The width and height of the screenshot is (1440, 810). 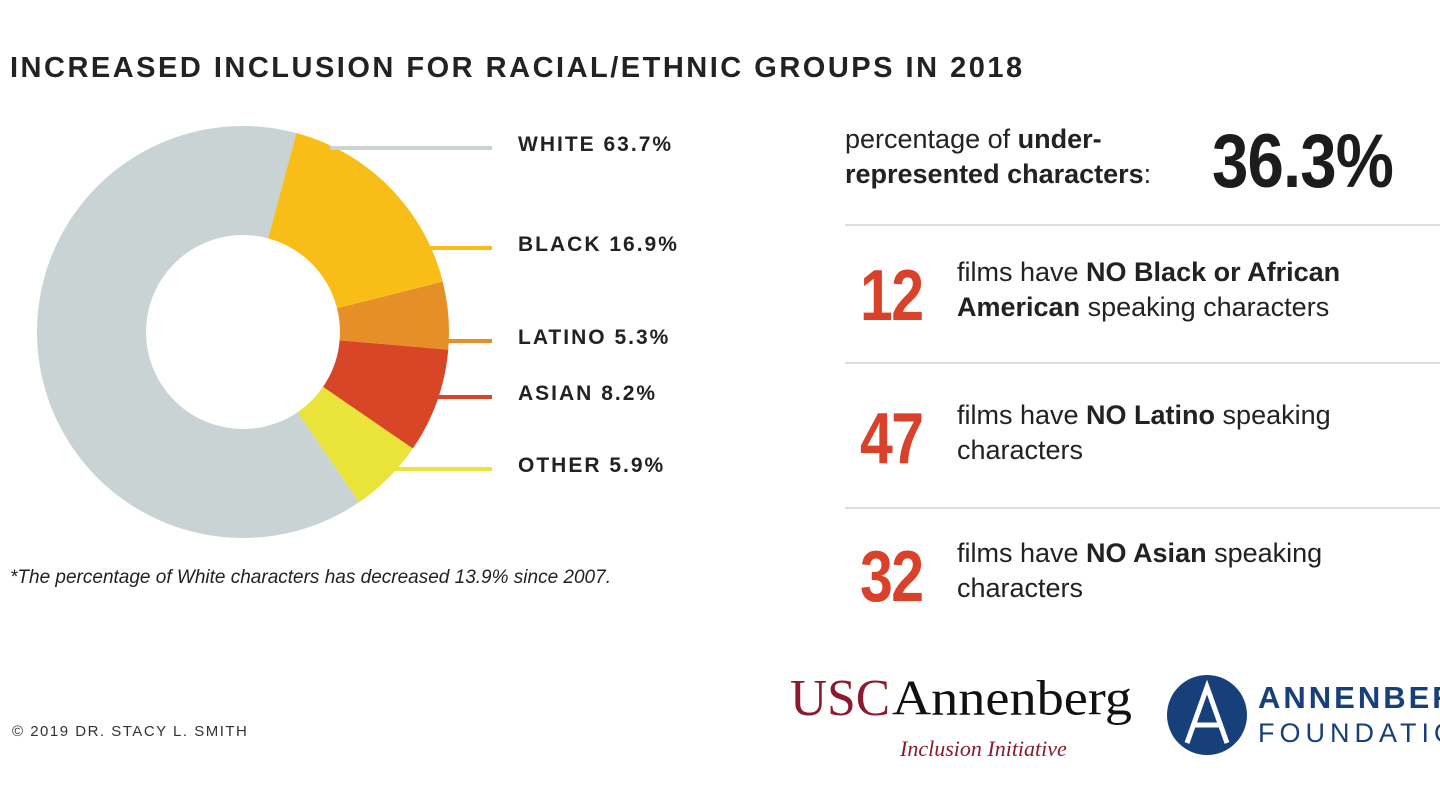 I want to click on legend-name: ASIAN, so click(x=555, y=393).